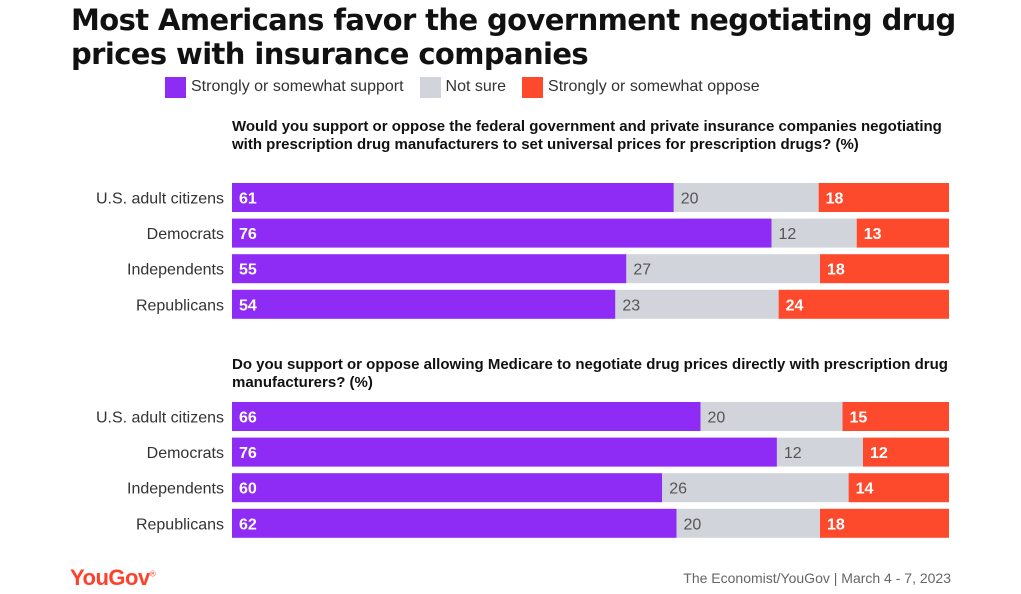  I want to click on legend-swatch-not-sure, so click(430, 87).